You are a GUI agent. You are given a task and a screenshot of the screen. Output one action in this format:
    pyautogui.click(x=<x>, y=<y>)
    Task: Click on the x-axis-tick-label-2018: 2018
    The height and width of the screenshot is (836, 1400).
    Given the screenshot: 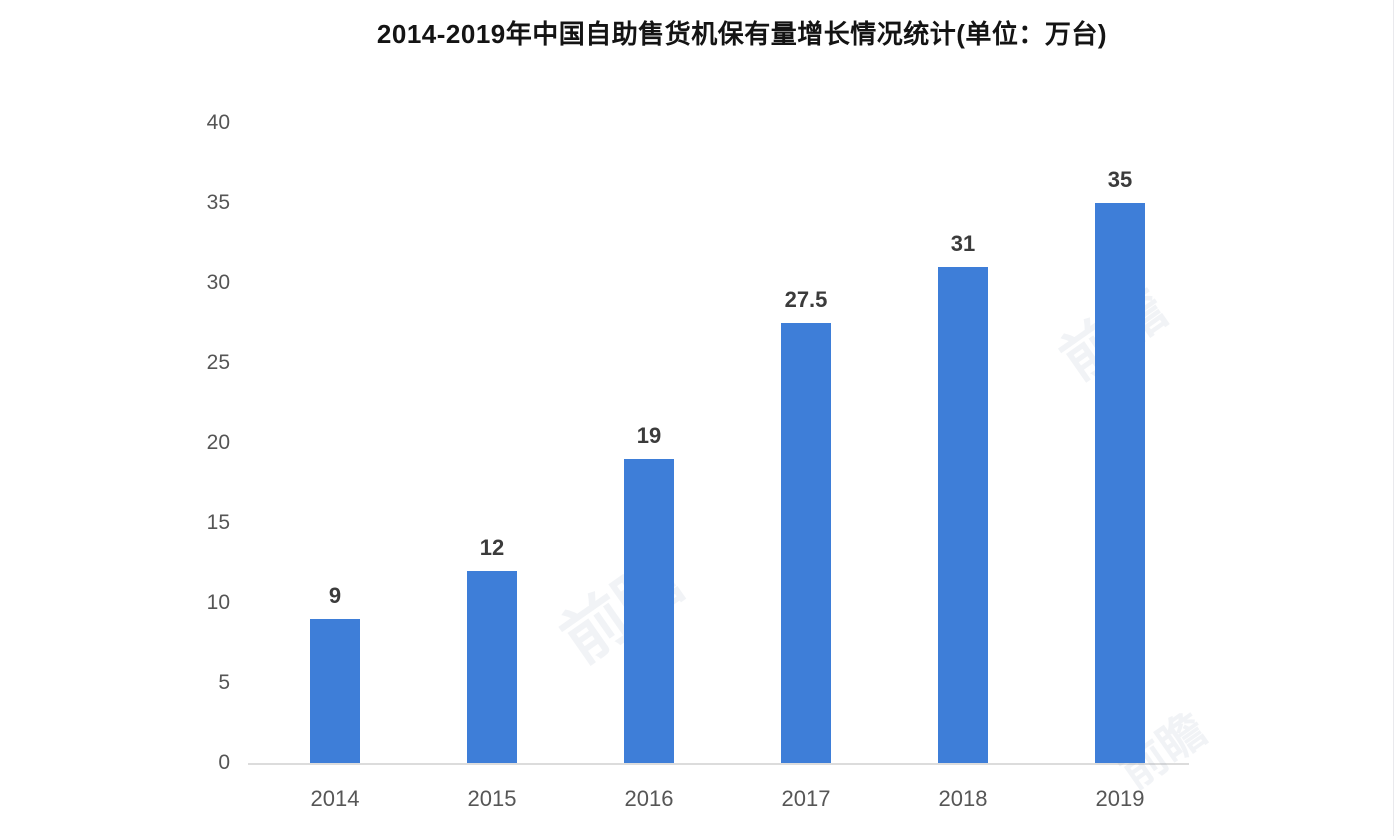 What is the action you would take?
    pyautogui.click(x=963, y=798)
    